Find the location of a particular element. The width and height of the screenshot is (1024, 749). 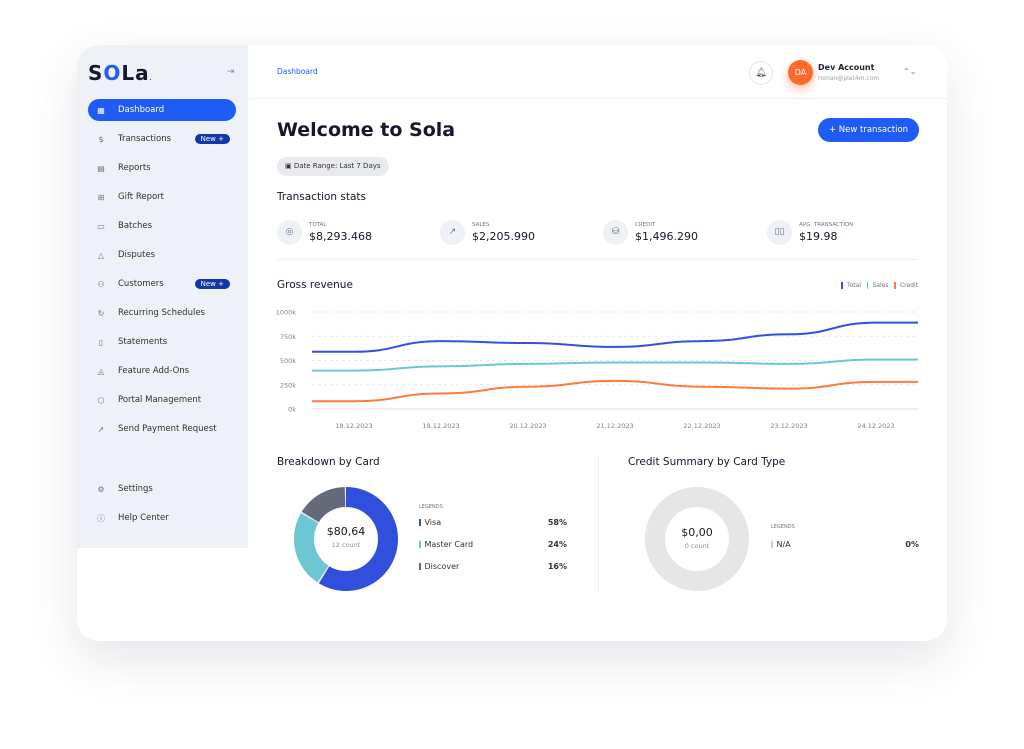

sidebar-item-label: Recurring Schedules is located at coordinates (161, 313).